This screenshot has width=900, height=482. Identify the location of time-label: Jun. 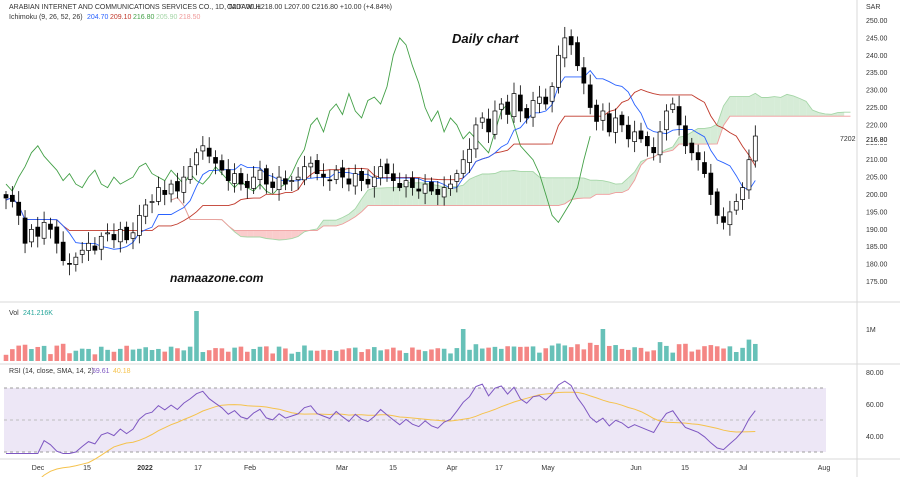
(635, 468).